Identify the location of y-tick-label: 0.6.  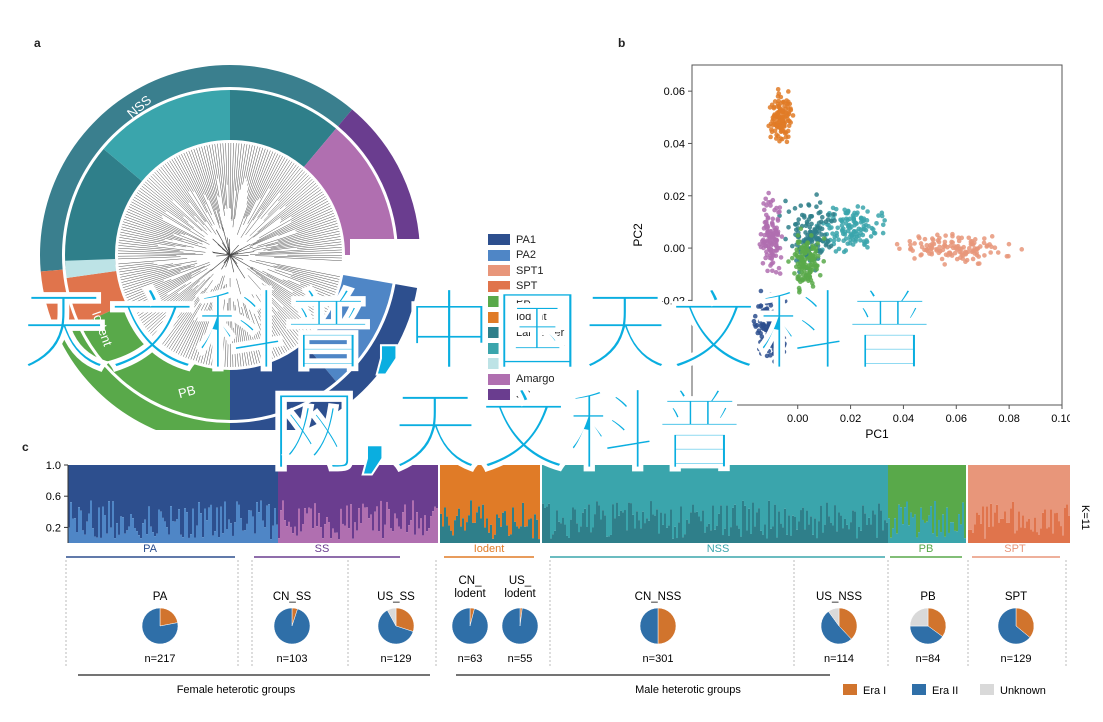
(53, 497).